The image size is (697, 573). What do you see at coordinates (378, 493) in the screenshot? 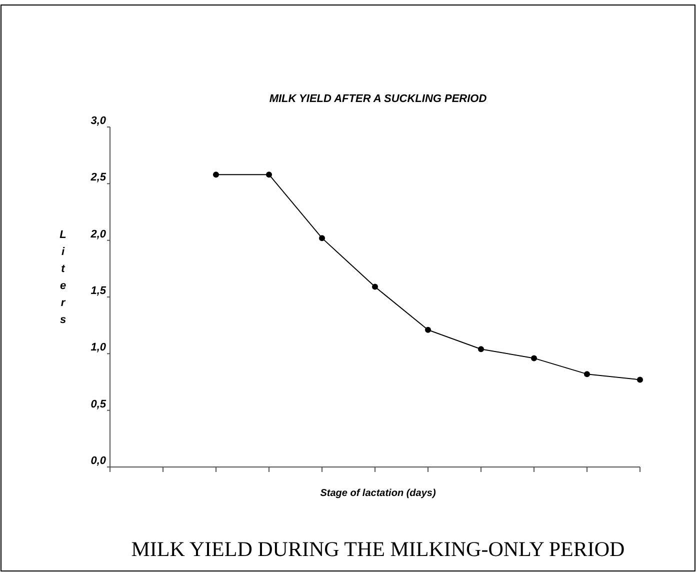
I see `x-axis-title: Stage of lactation (days)` at bounding box center [378, 493].